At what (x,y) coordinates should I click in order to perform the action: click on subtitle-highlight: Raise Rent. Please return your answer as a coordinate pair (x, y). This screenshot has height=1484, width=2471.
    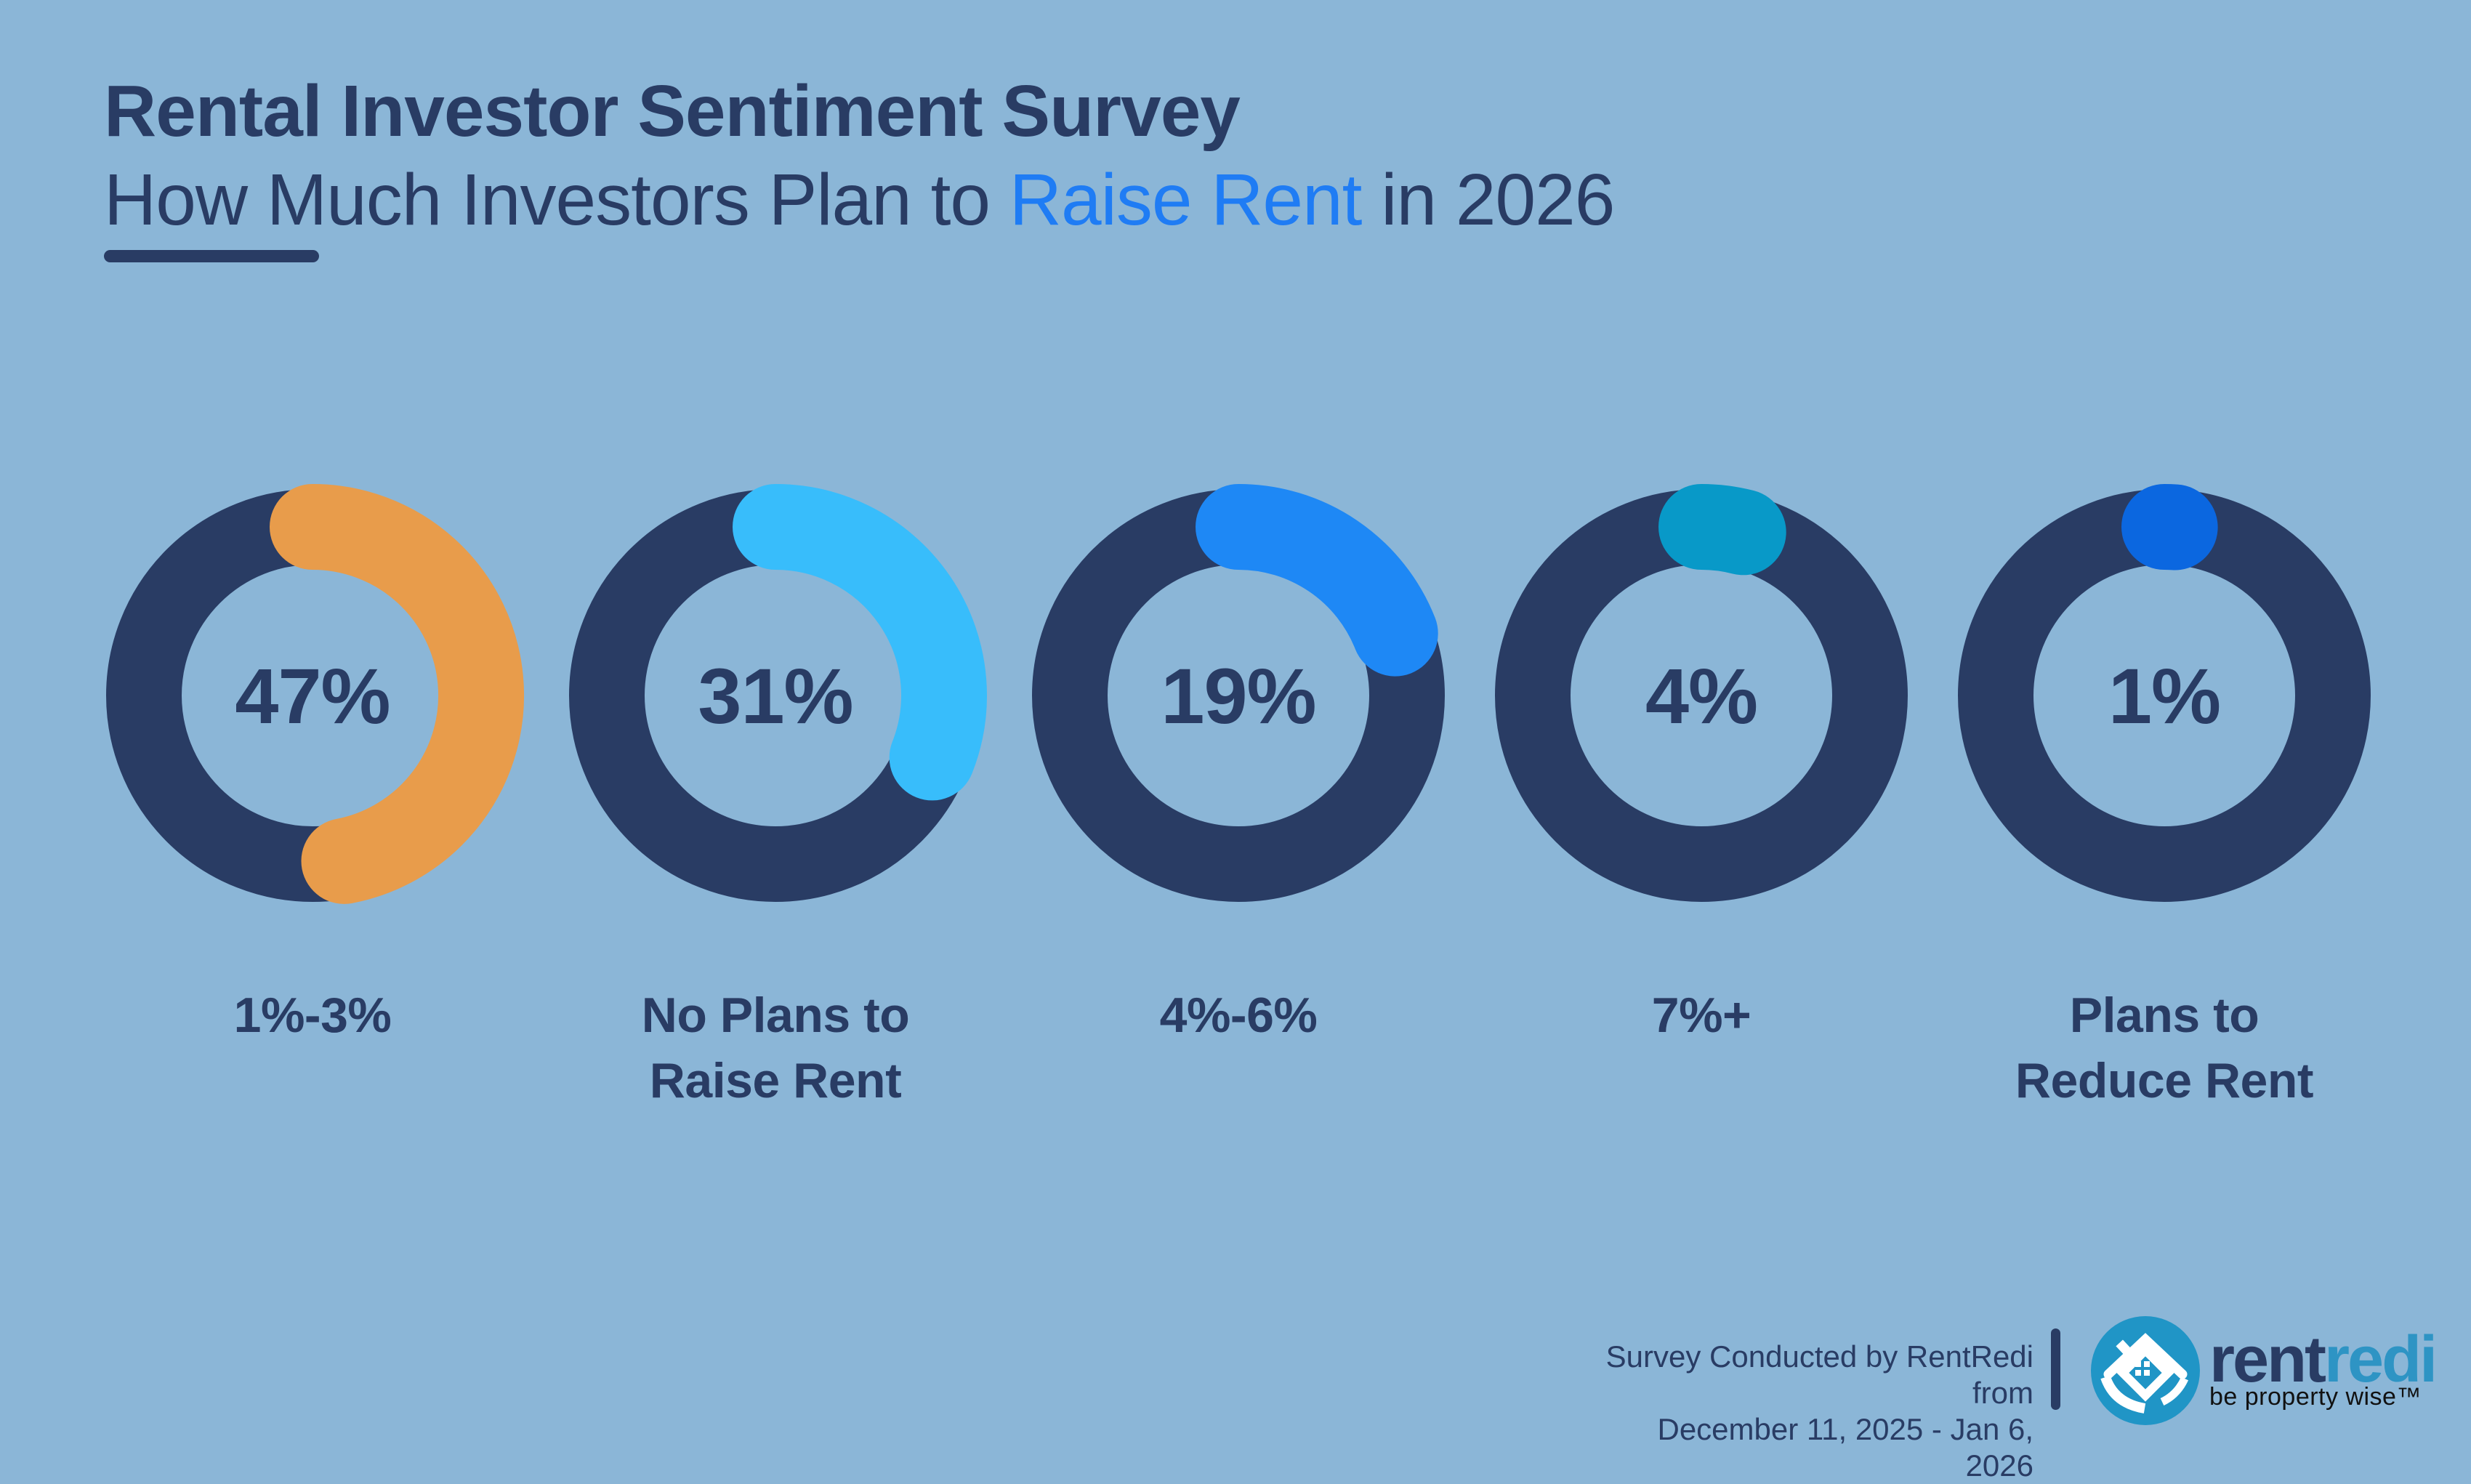
    Looking at the image, I should click on (1186, 200).